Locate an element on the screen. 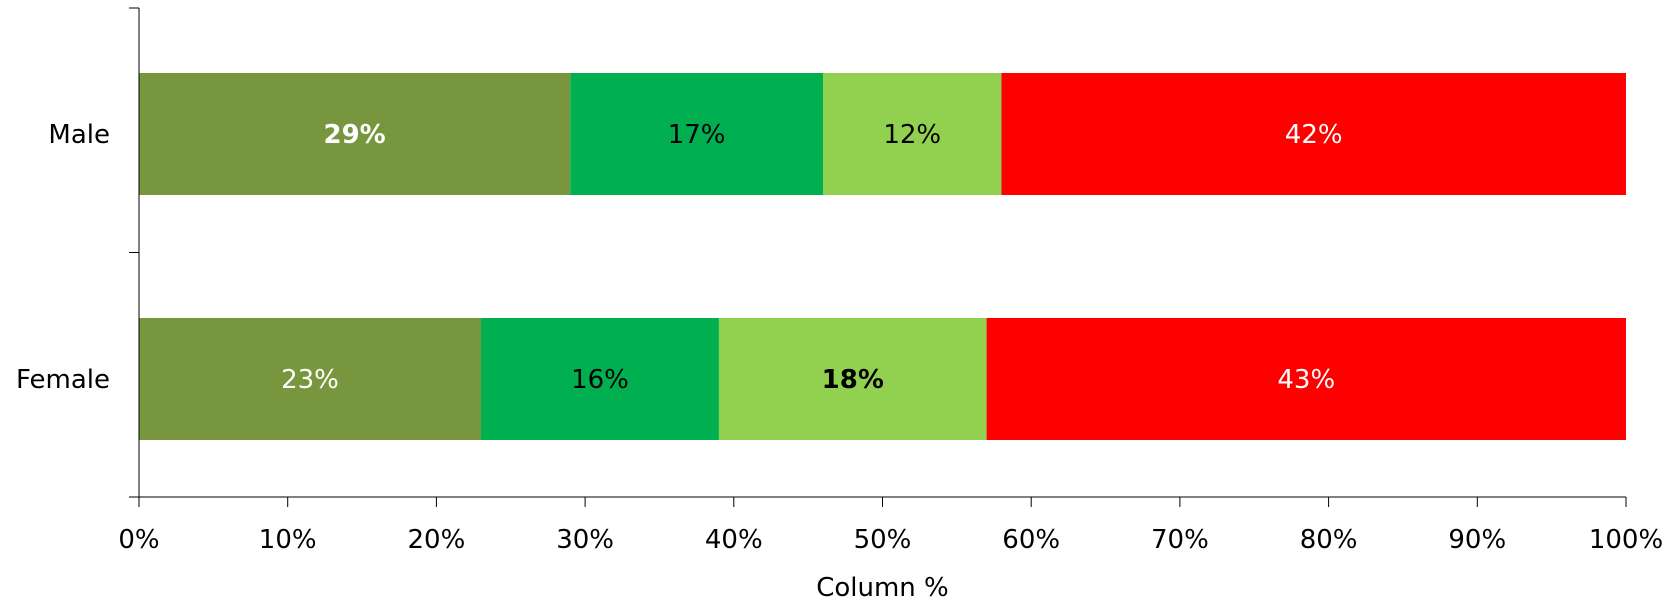  bar-value-label: 42% is located at coordinates (1314, 135).